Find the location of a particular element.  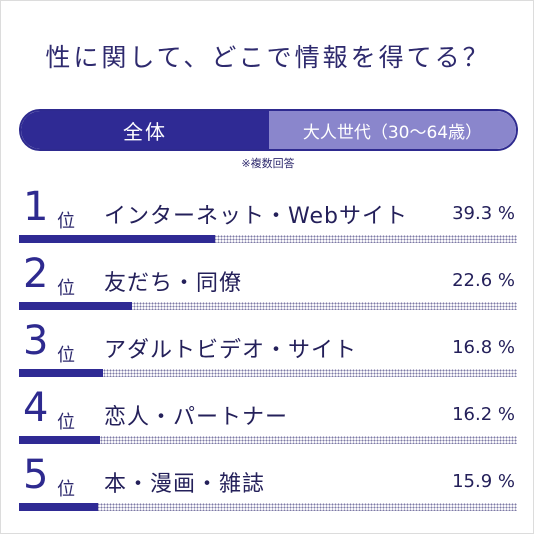

chart-title: 性に関して、どこで情報を得てる？ is located at coordinates (268, 57).